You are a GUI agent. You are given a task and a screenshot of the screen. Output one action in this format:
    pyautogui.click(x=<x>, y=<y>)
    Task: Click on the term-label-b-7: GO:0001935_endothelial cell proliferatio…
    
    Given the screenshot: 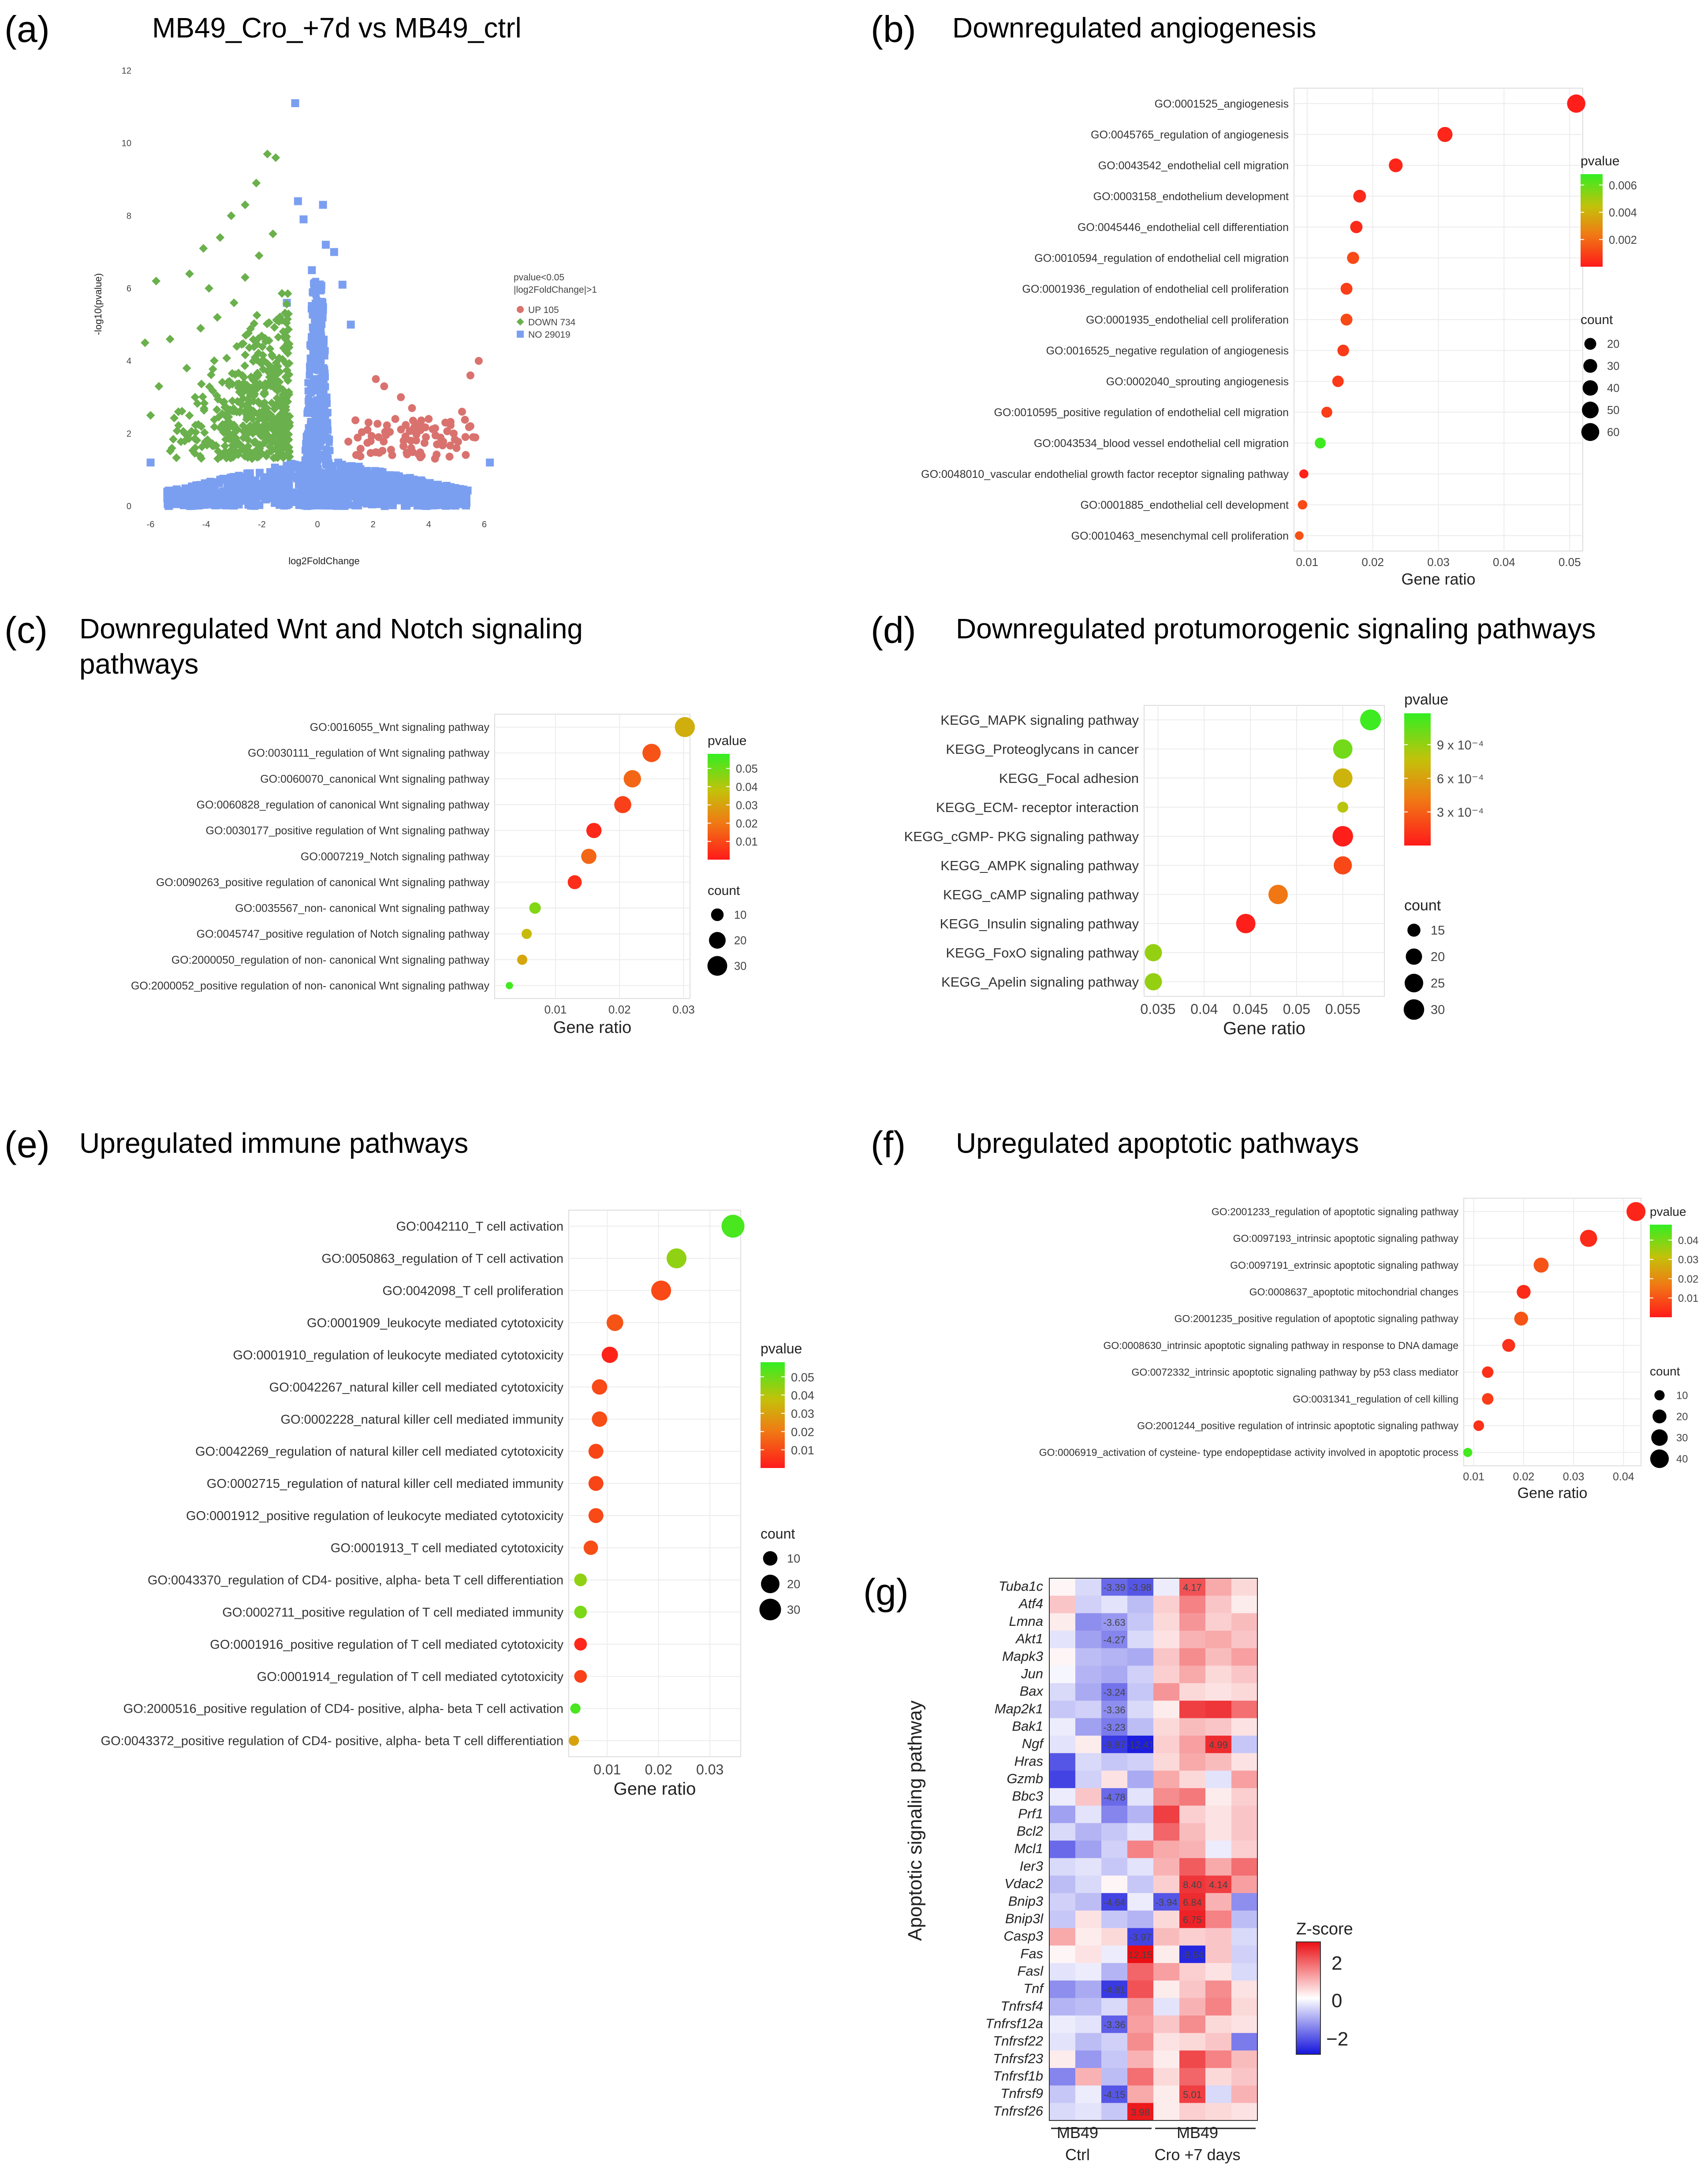 What is the action you would take?
    pyautogui.click(x=1187, y=320)
    